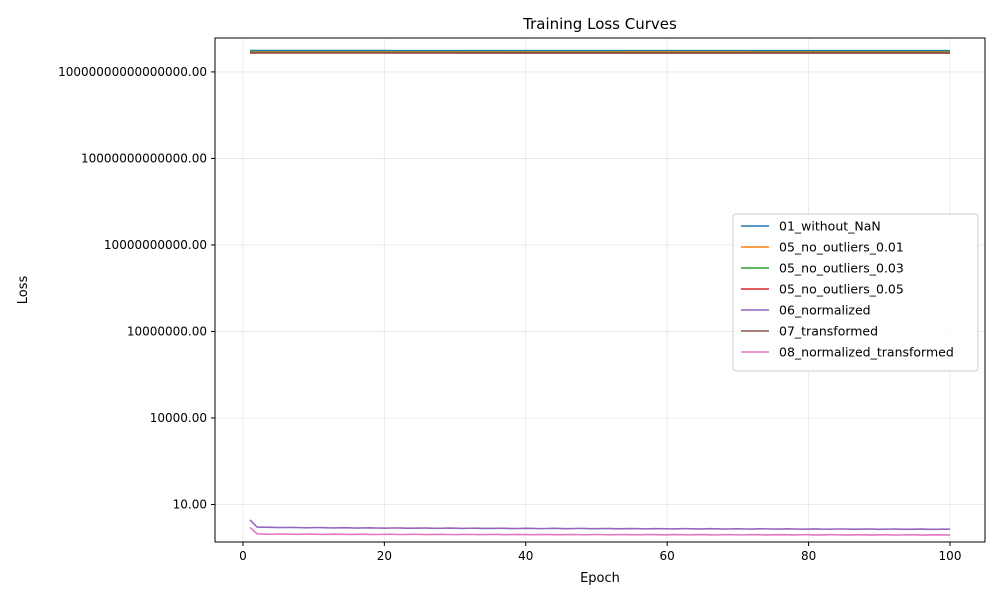 The image size is (1000, 600). Describe the element at coordinates (600, 525) in the screenshot. I see `series-line-06_normalized` at that location.